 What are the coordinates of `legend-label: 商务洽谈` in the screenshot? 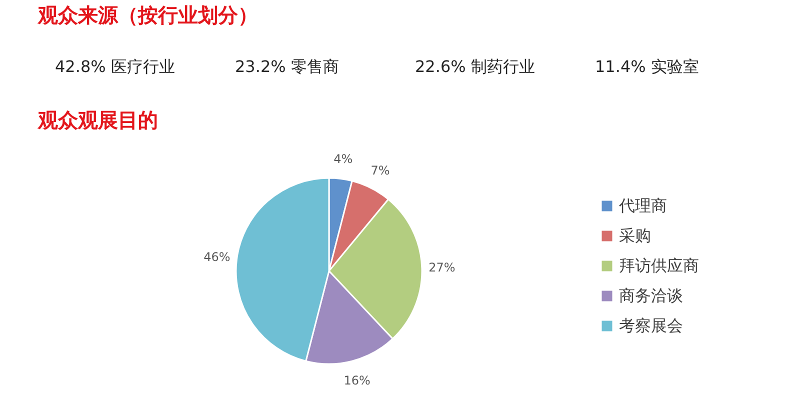 It's located at (651, 295).